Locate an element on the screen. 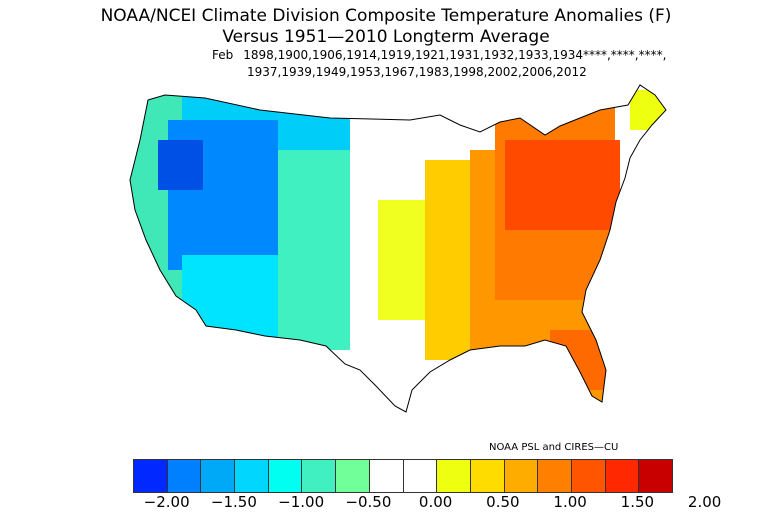 The width and height of the screenshot is (772, 518). month-label: Feb is located at coordinates (223, 55).